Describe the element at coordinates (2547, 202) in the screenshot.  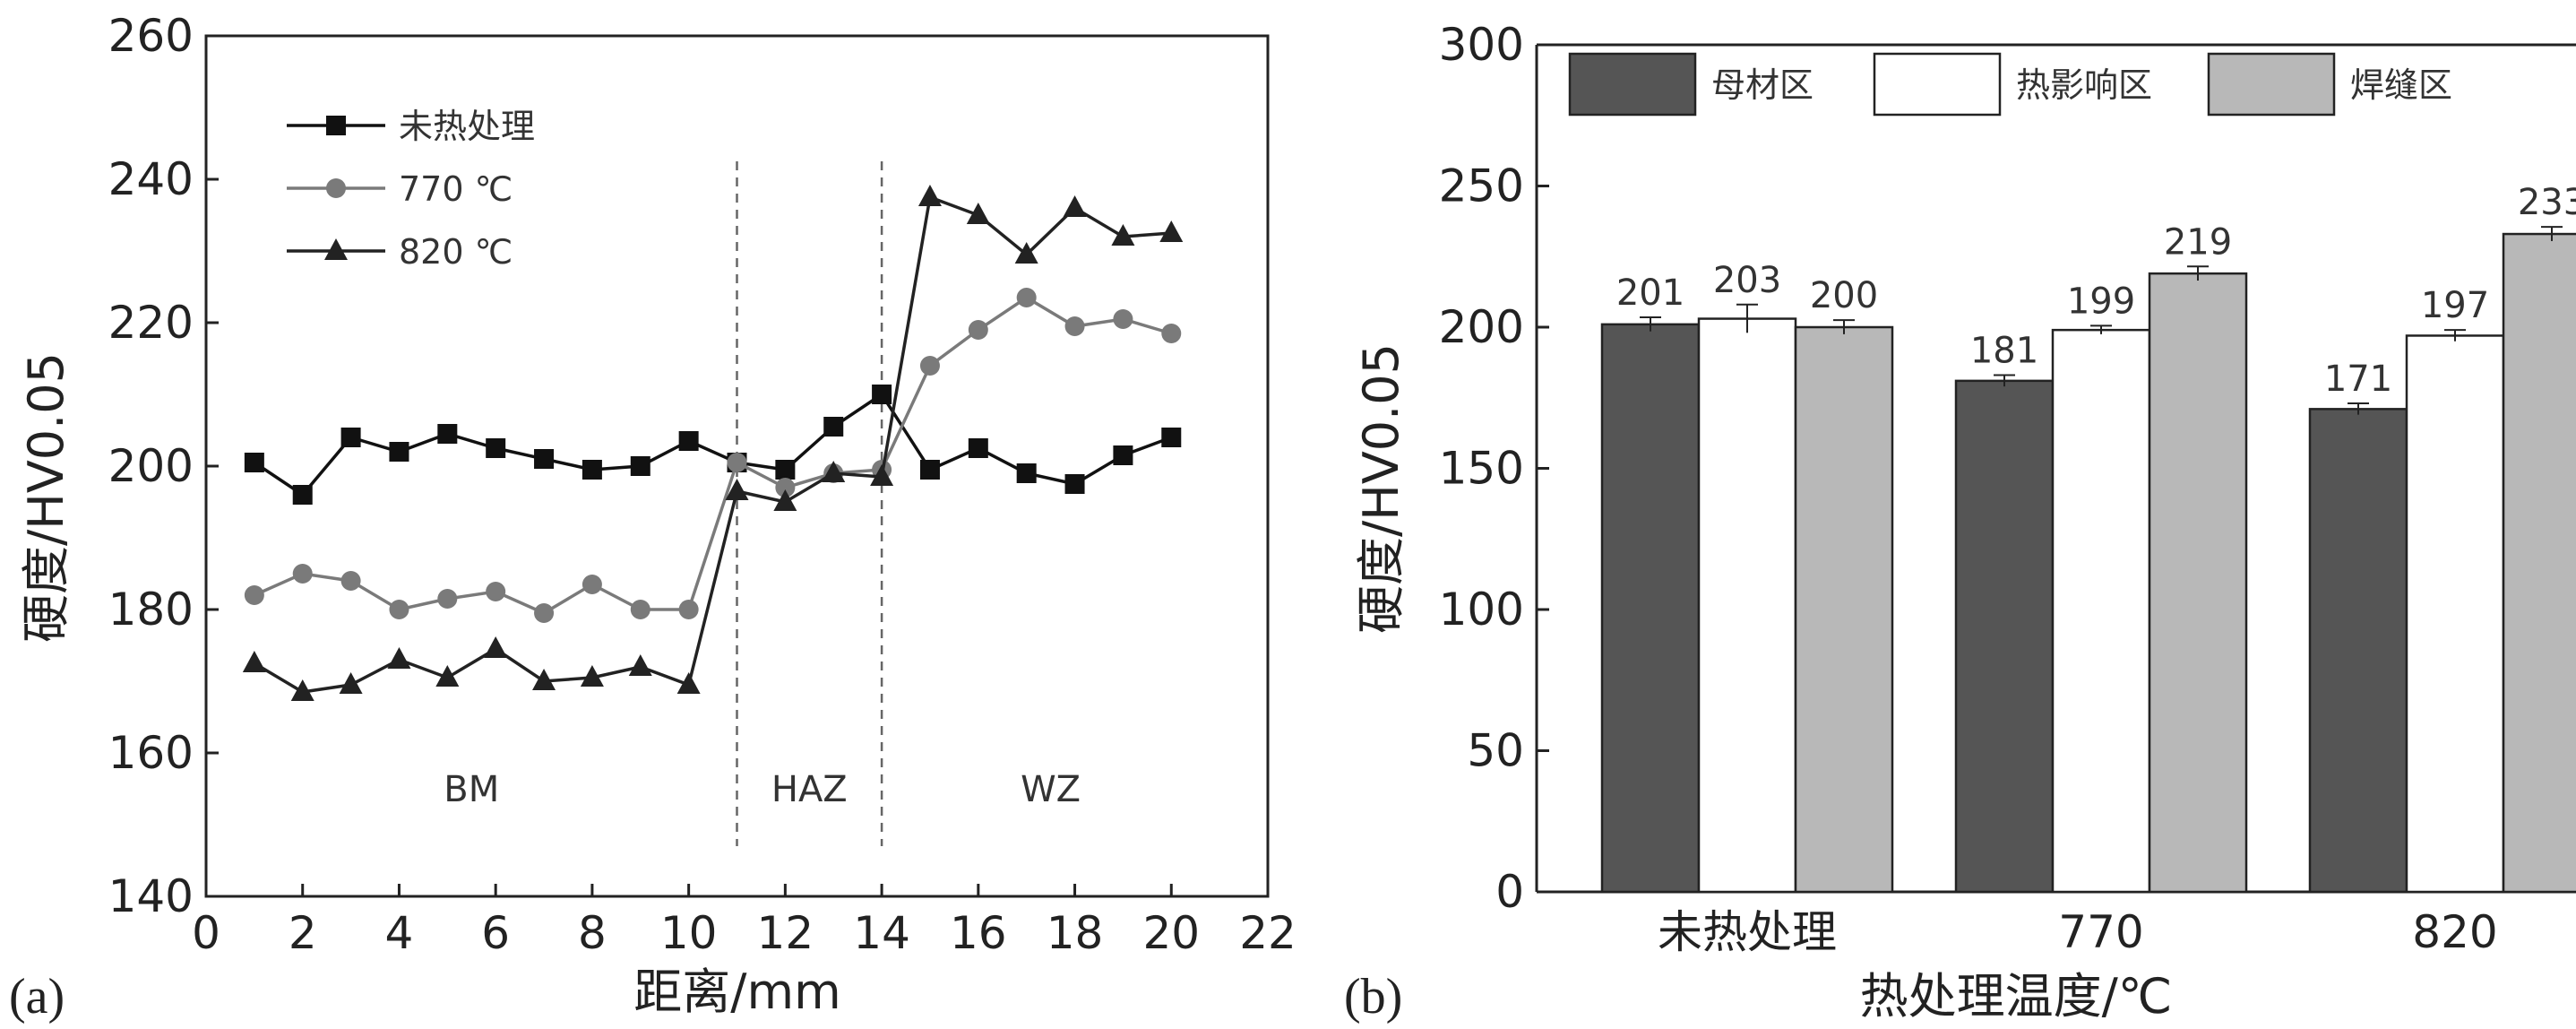
I see `data-label: 233` at that location.